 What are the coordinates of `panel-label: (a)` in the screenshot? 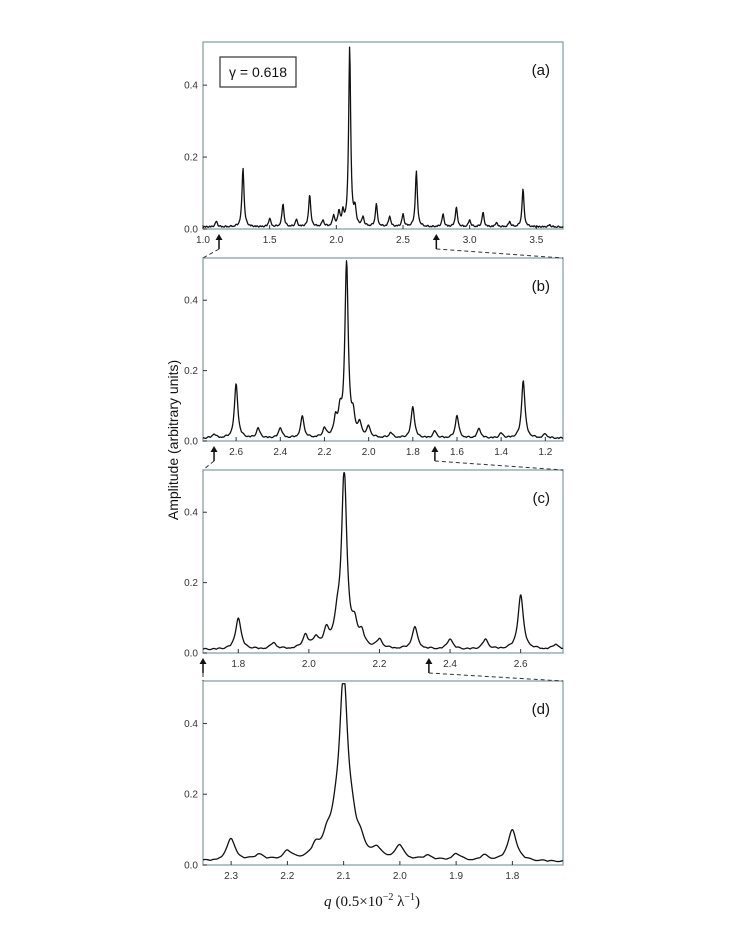 It's located at (541, 70).